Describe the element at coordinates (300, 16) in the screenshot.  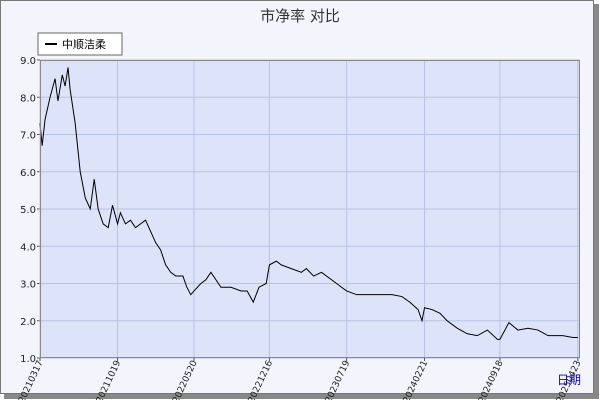
I see `chart-title: 市净率 对比` at that location.